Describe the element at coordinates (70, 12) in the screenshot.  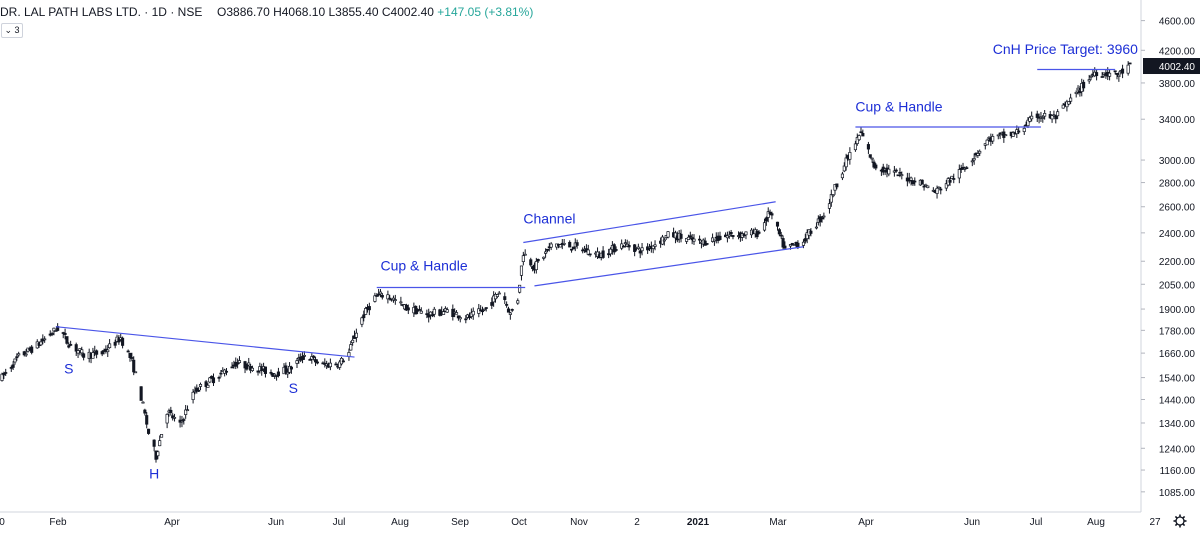
I see `legend-symbol: DR. LAL PATH LABS LTD.` at that location.